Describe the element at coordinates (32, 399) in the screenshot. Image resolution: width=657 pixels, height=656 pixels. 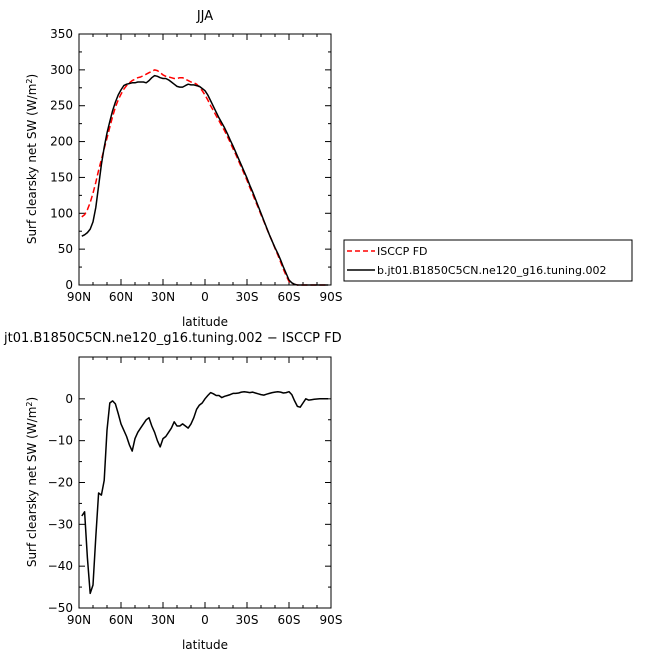
I see `bottom-y-axis-label-close: )` at that location.